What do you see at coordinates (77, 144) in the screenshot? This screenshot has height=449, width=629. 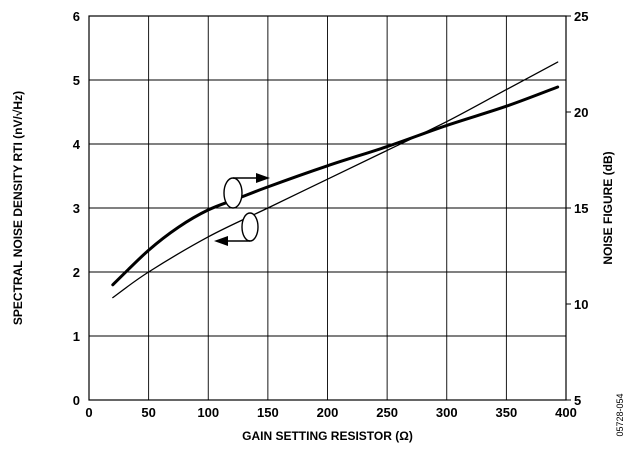 I see `y-tick-label: 4` at bounding box center [77, 144].